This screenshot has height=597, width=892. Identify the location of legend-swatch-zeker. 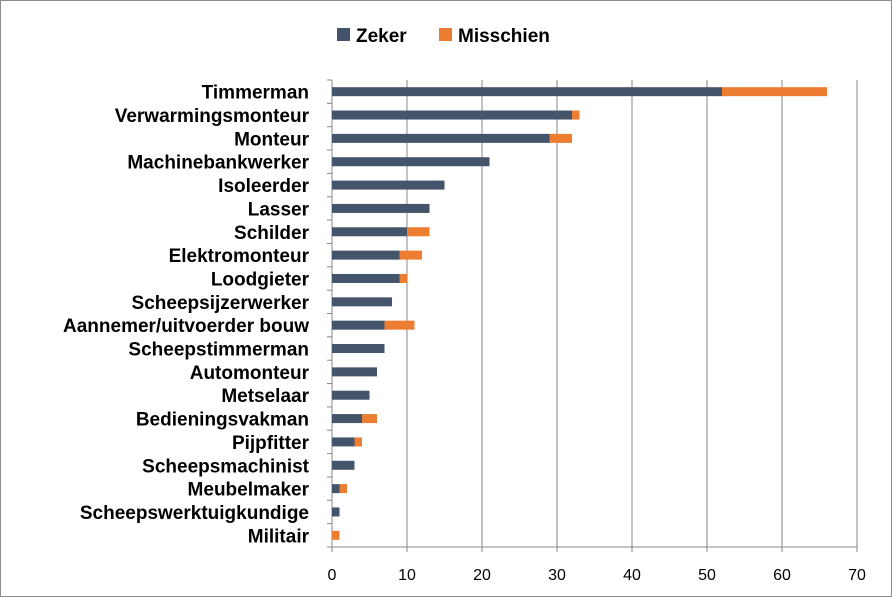
(343, 34).